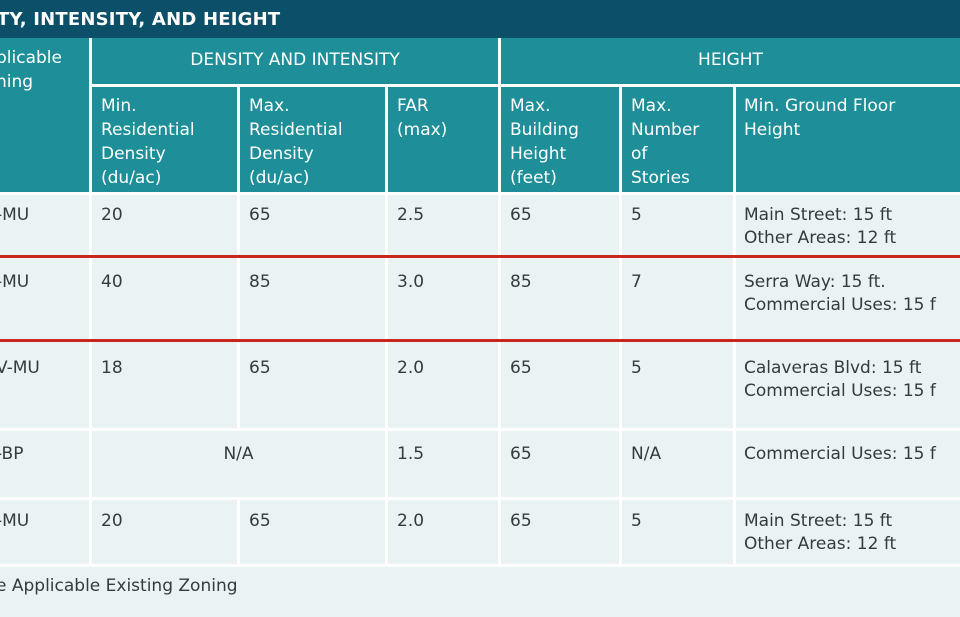  I want to click on header-min-ground-floor-height: Min. Ground Floor Height, so click(848, 139).